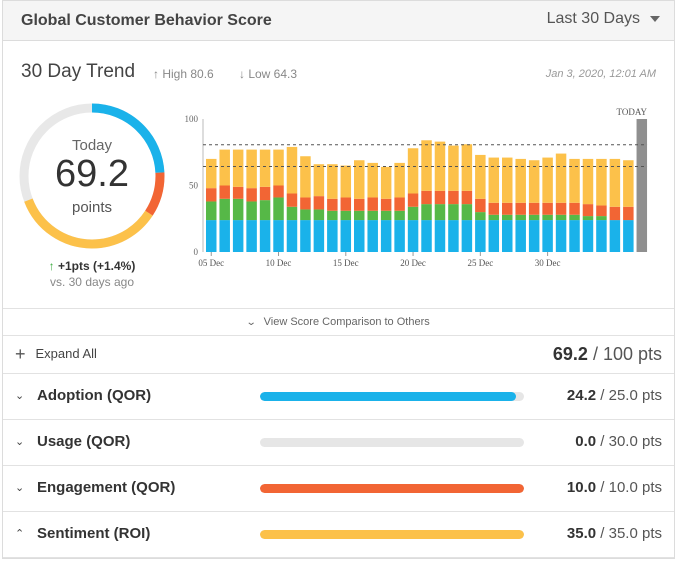 The image size is (677, 561). I want to click on date-range-dropdown: Last 30 Days, so click(603, 19).